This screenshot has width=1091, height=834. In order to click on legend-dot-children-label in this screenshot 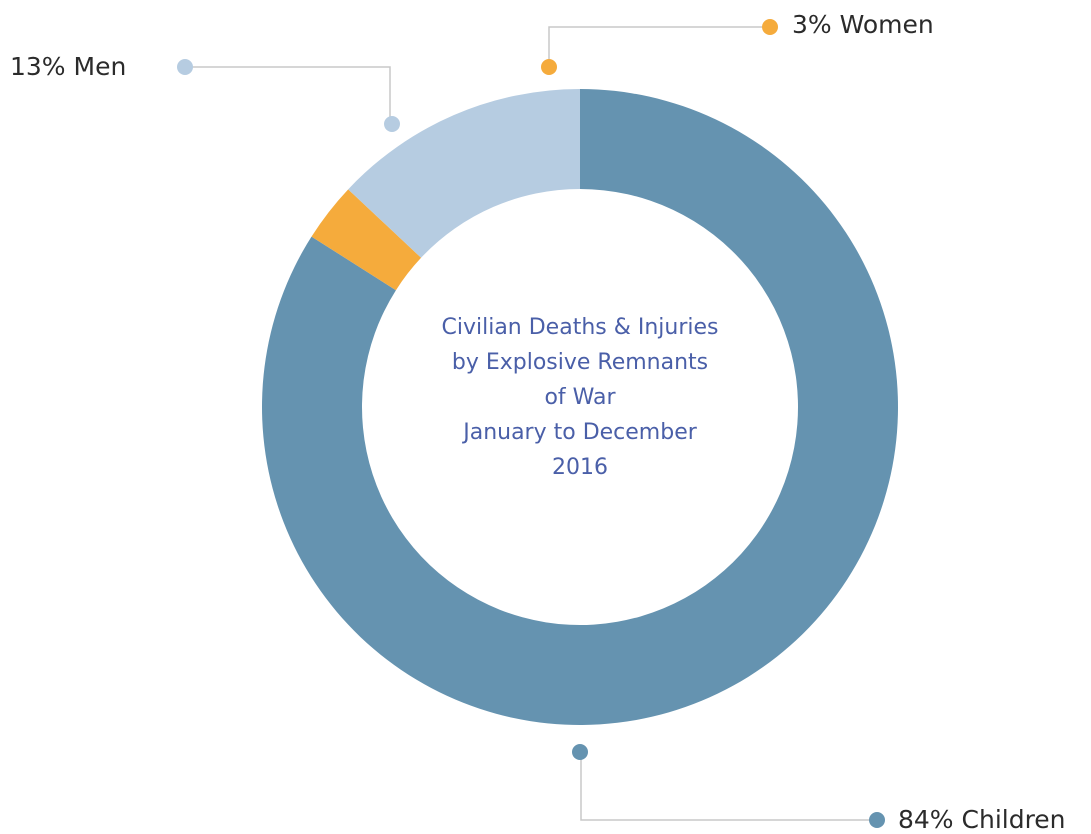, I will do `click(877, 820)`.